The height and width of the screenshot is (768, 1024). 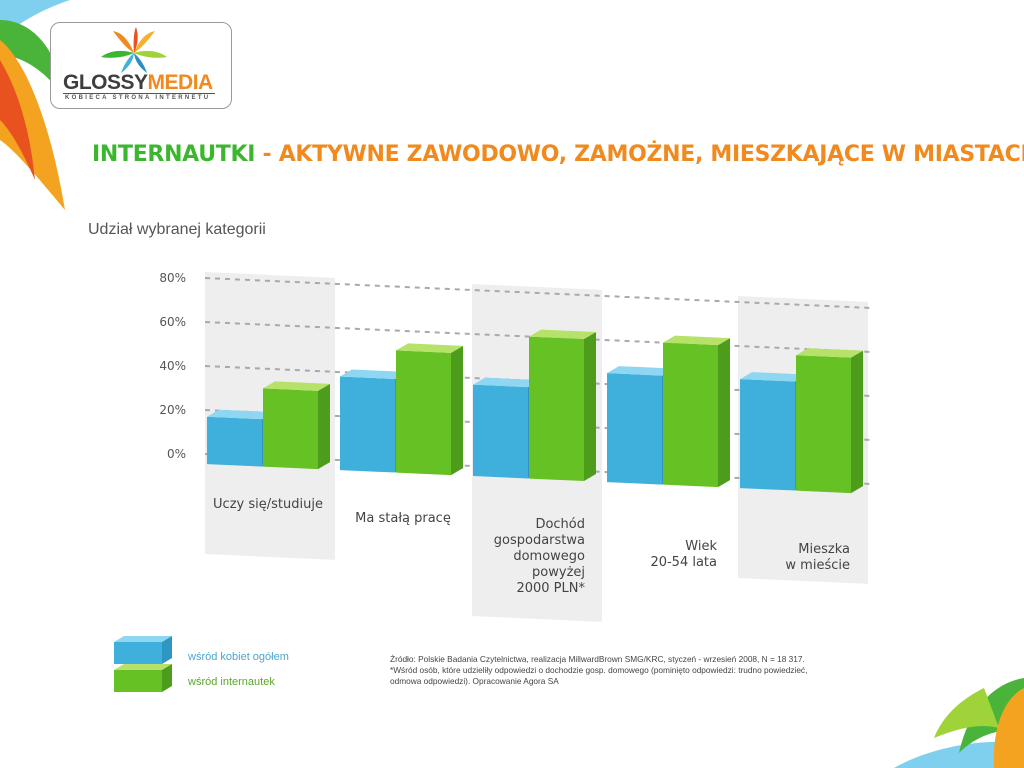 What do you see at coordinates (539, 540) in the screenshot?
I see `category-label: gospodarstwa` at bounding box center [539, 540].